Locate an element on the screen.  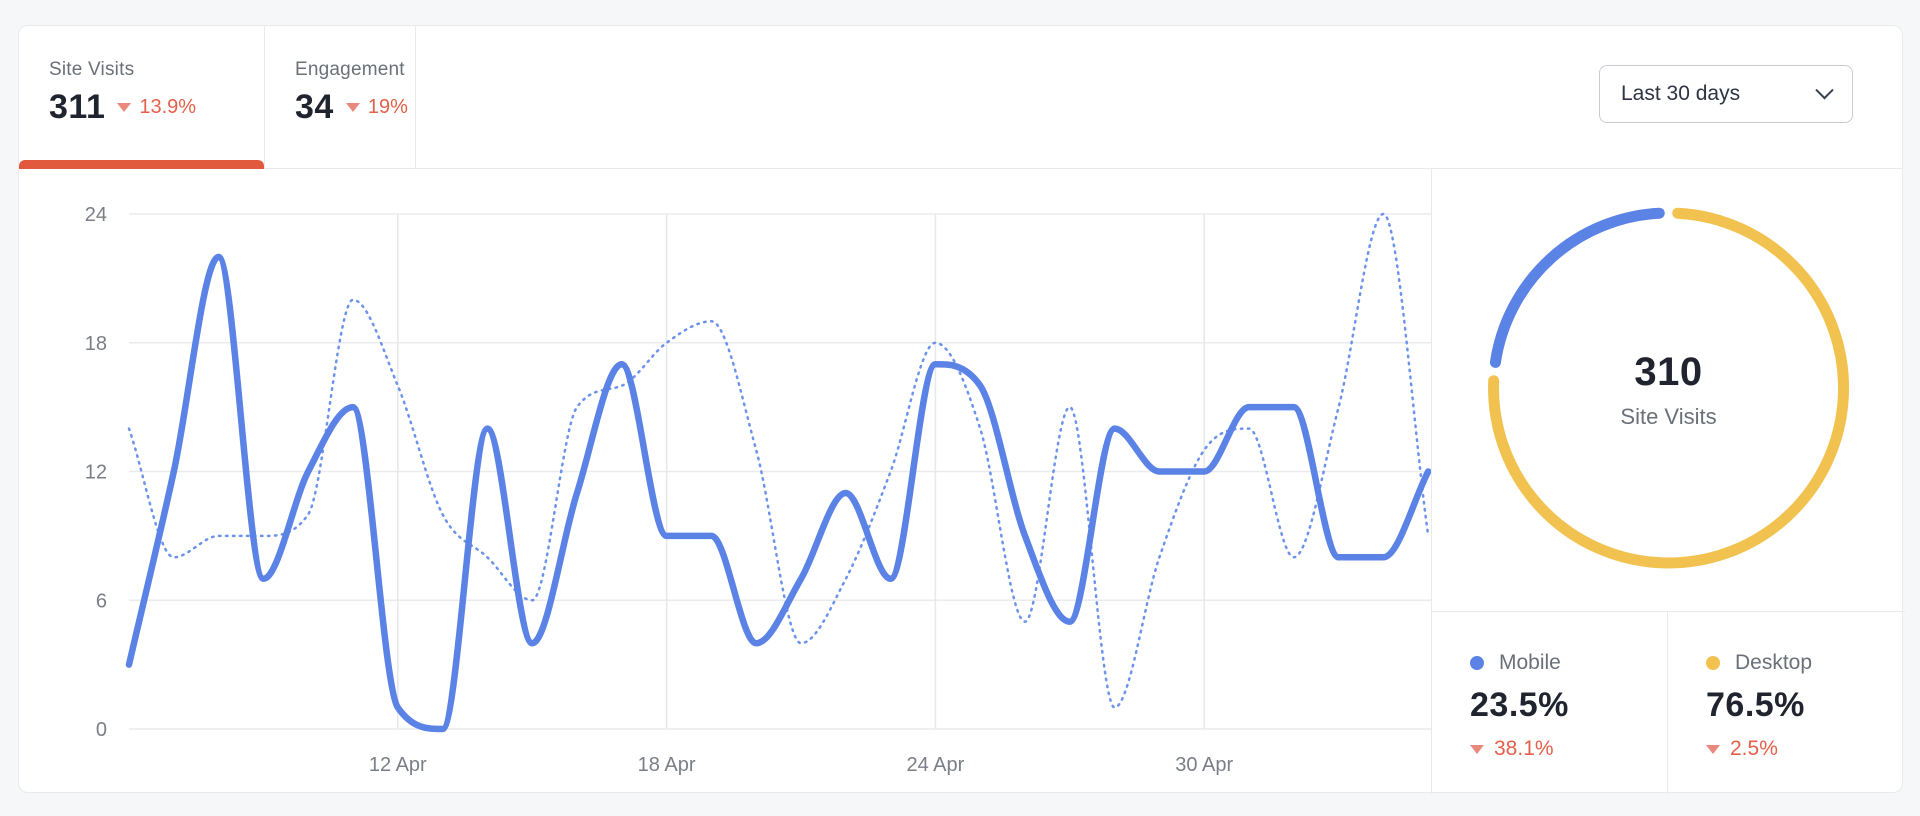
legend-card-desktop: Desktop 76.5% 2.5% is located at coordinates (1786, 703).